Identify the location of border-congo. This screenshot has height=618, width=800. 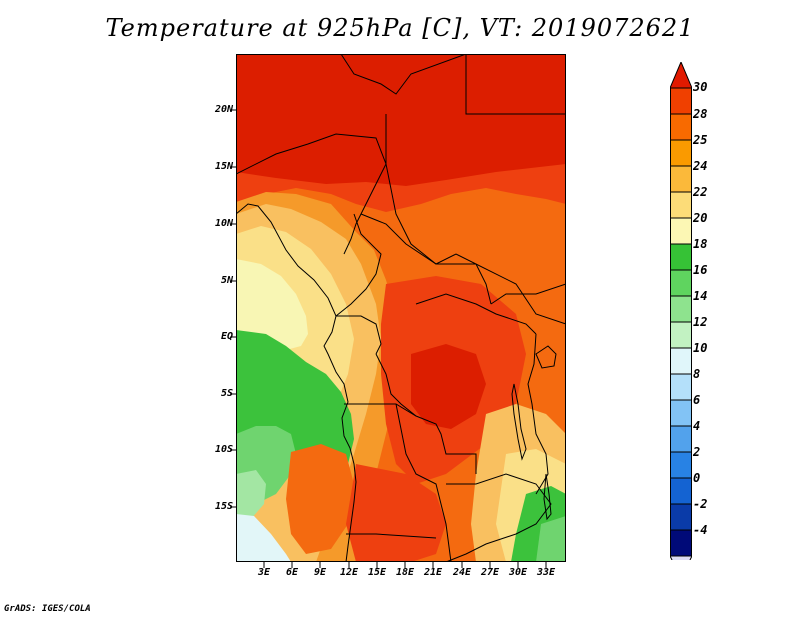
(396, 385).